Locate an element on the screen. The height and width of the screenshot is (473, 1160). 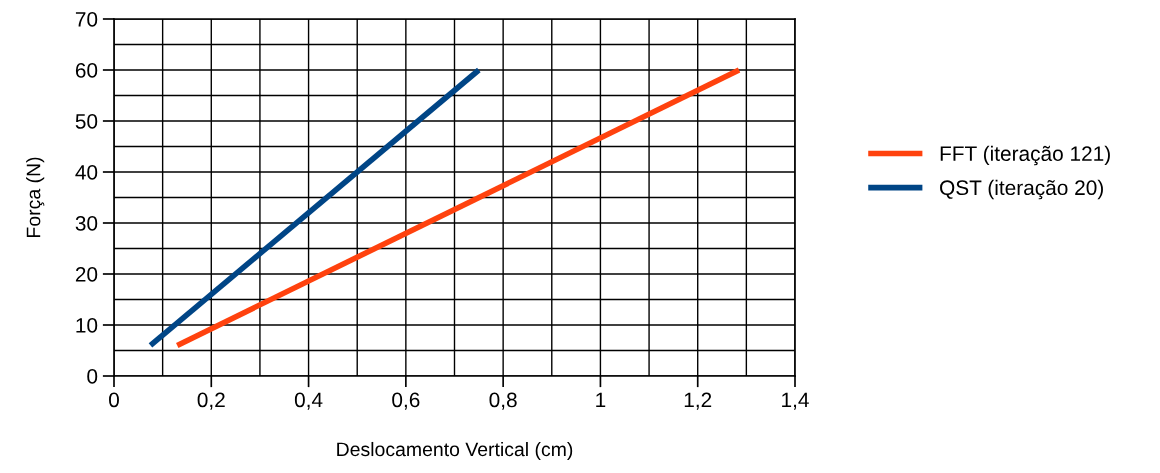
x-tick-label: 0,2 is located at coordinates (211, 401).